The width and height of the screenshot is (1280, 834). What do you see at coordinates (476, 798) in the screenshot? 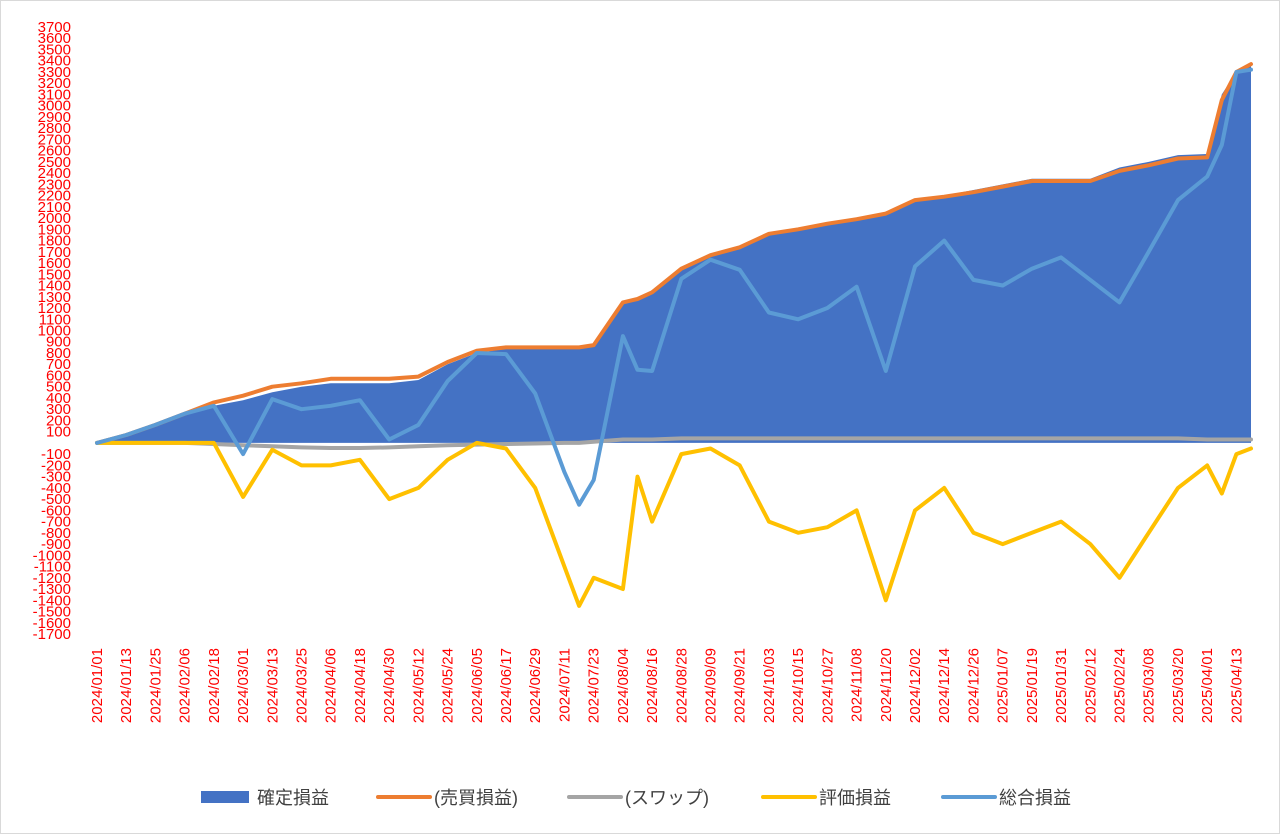
I see `legend-label: (売買損益)` at bounding box center [476, 798].